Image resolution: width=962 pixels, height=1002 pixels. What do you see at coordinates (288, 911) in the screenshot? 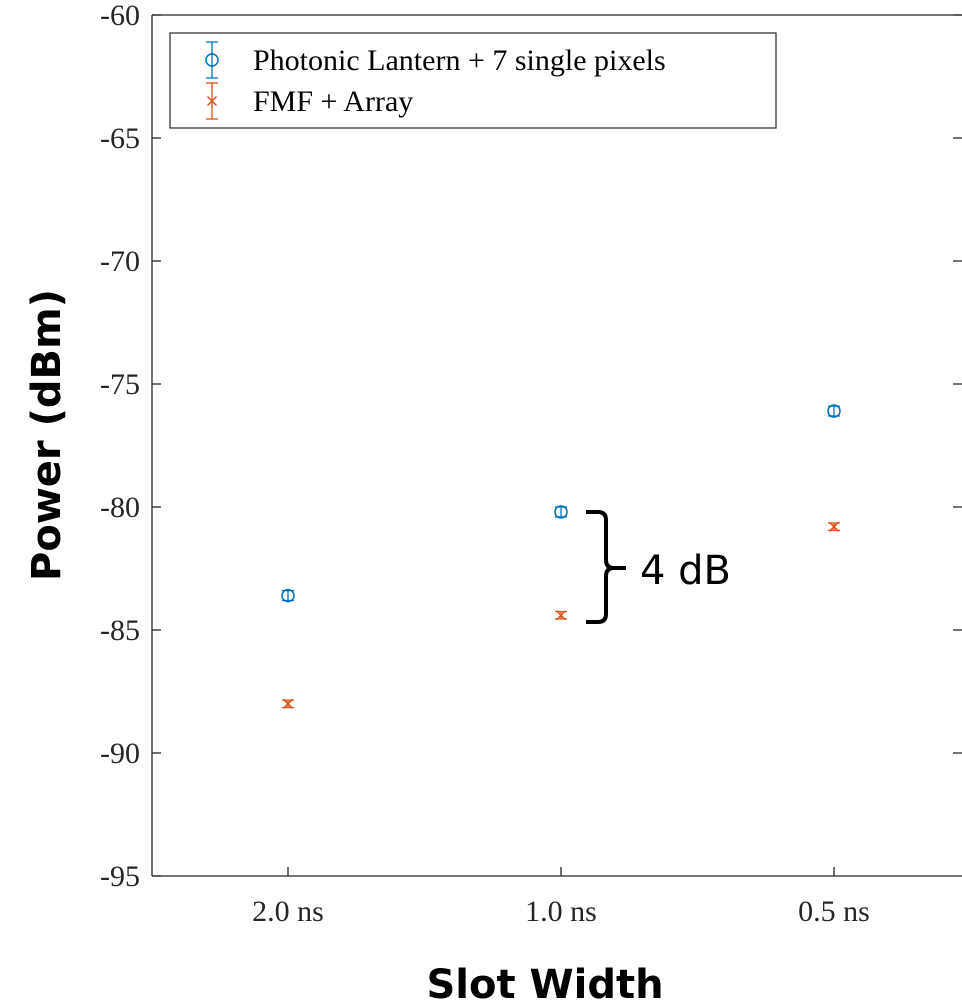
I see `x-tick-label: 2.0 ns` at bounding box center [288, 911].